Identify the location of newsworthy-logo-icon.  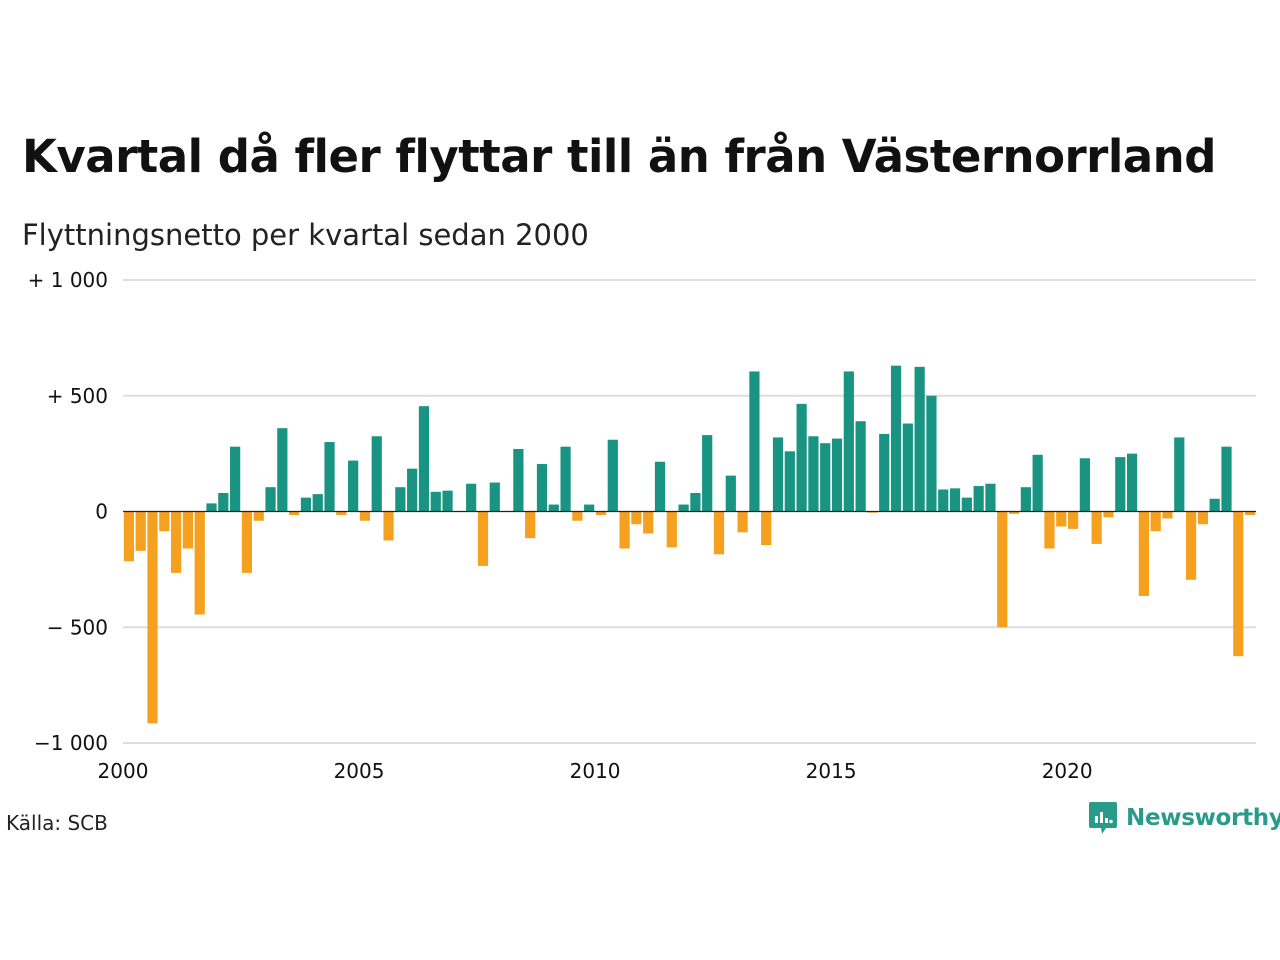
(1103, 818).